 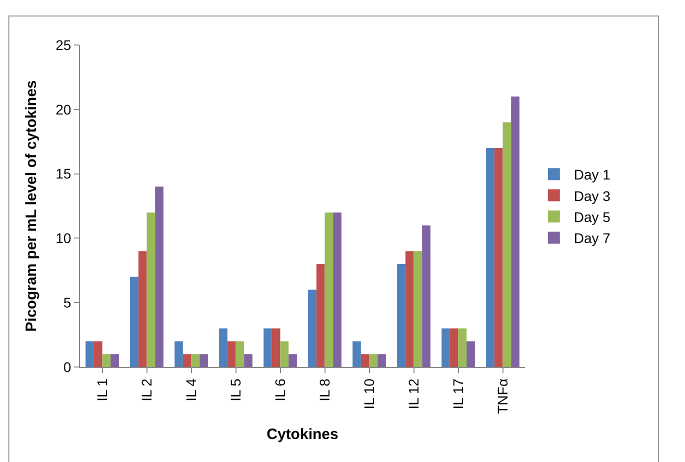 I want to click on x-tick-label: IL 17, so click(x=458, y=394).